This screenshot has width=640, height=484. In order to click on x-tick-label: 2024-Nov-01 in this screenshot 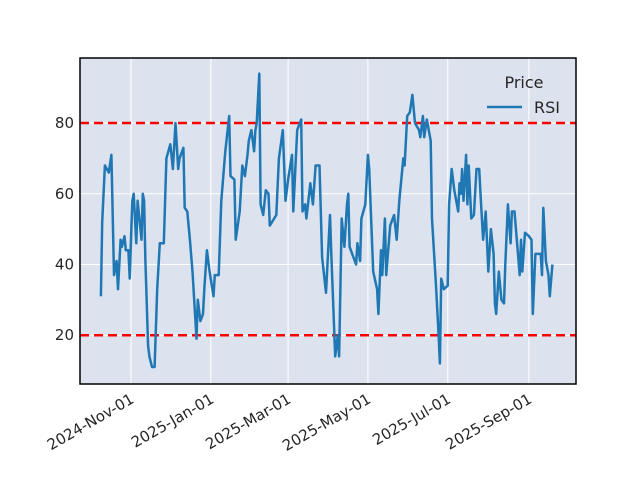, I will do `click(90, 422)`.